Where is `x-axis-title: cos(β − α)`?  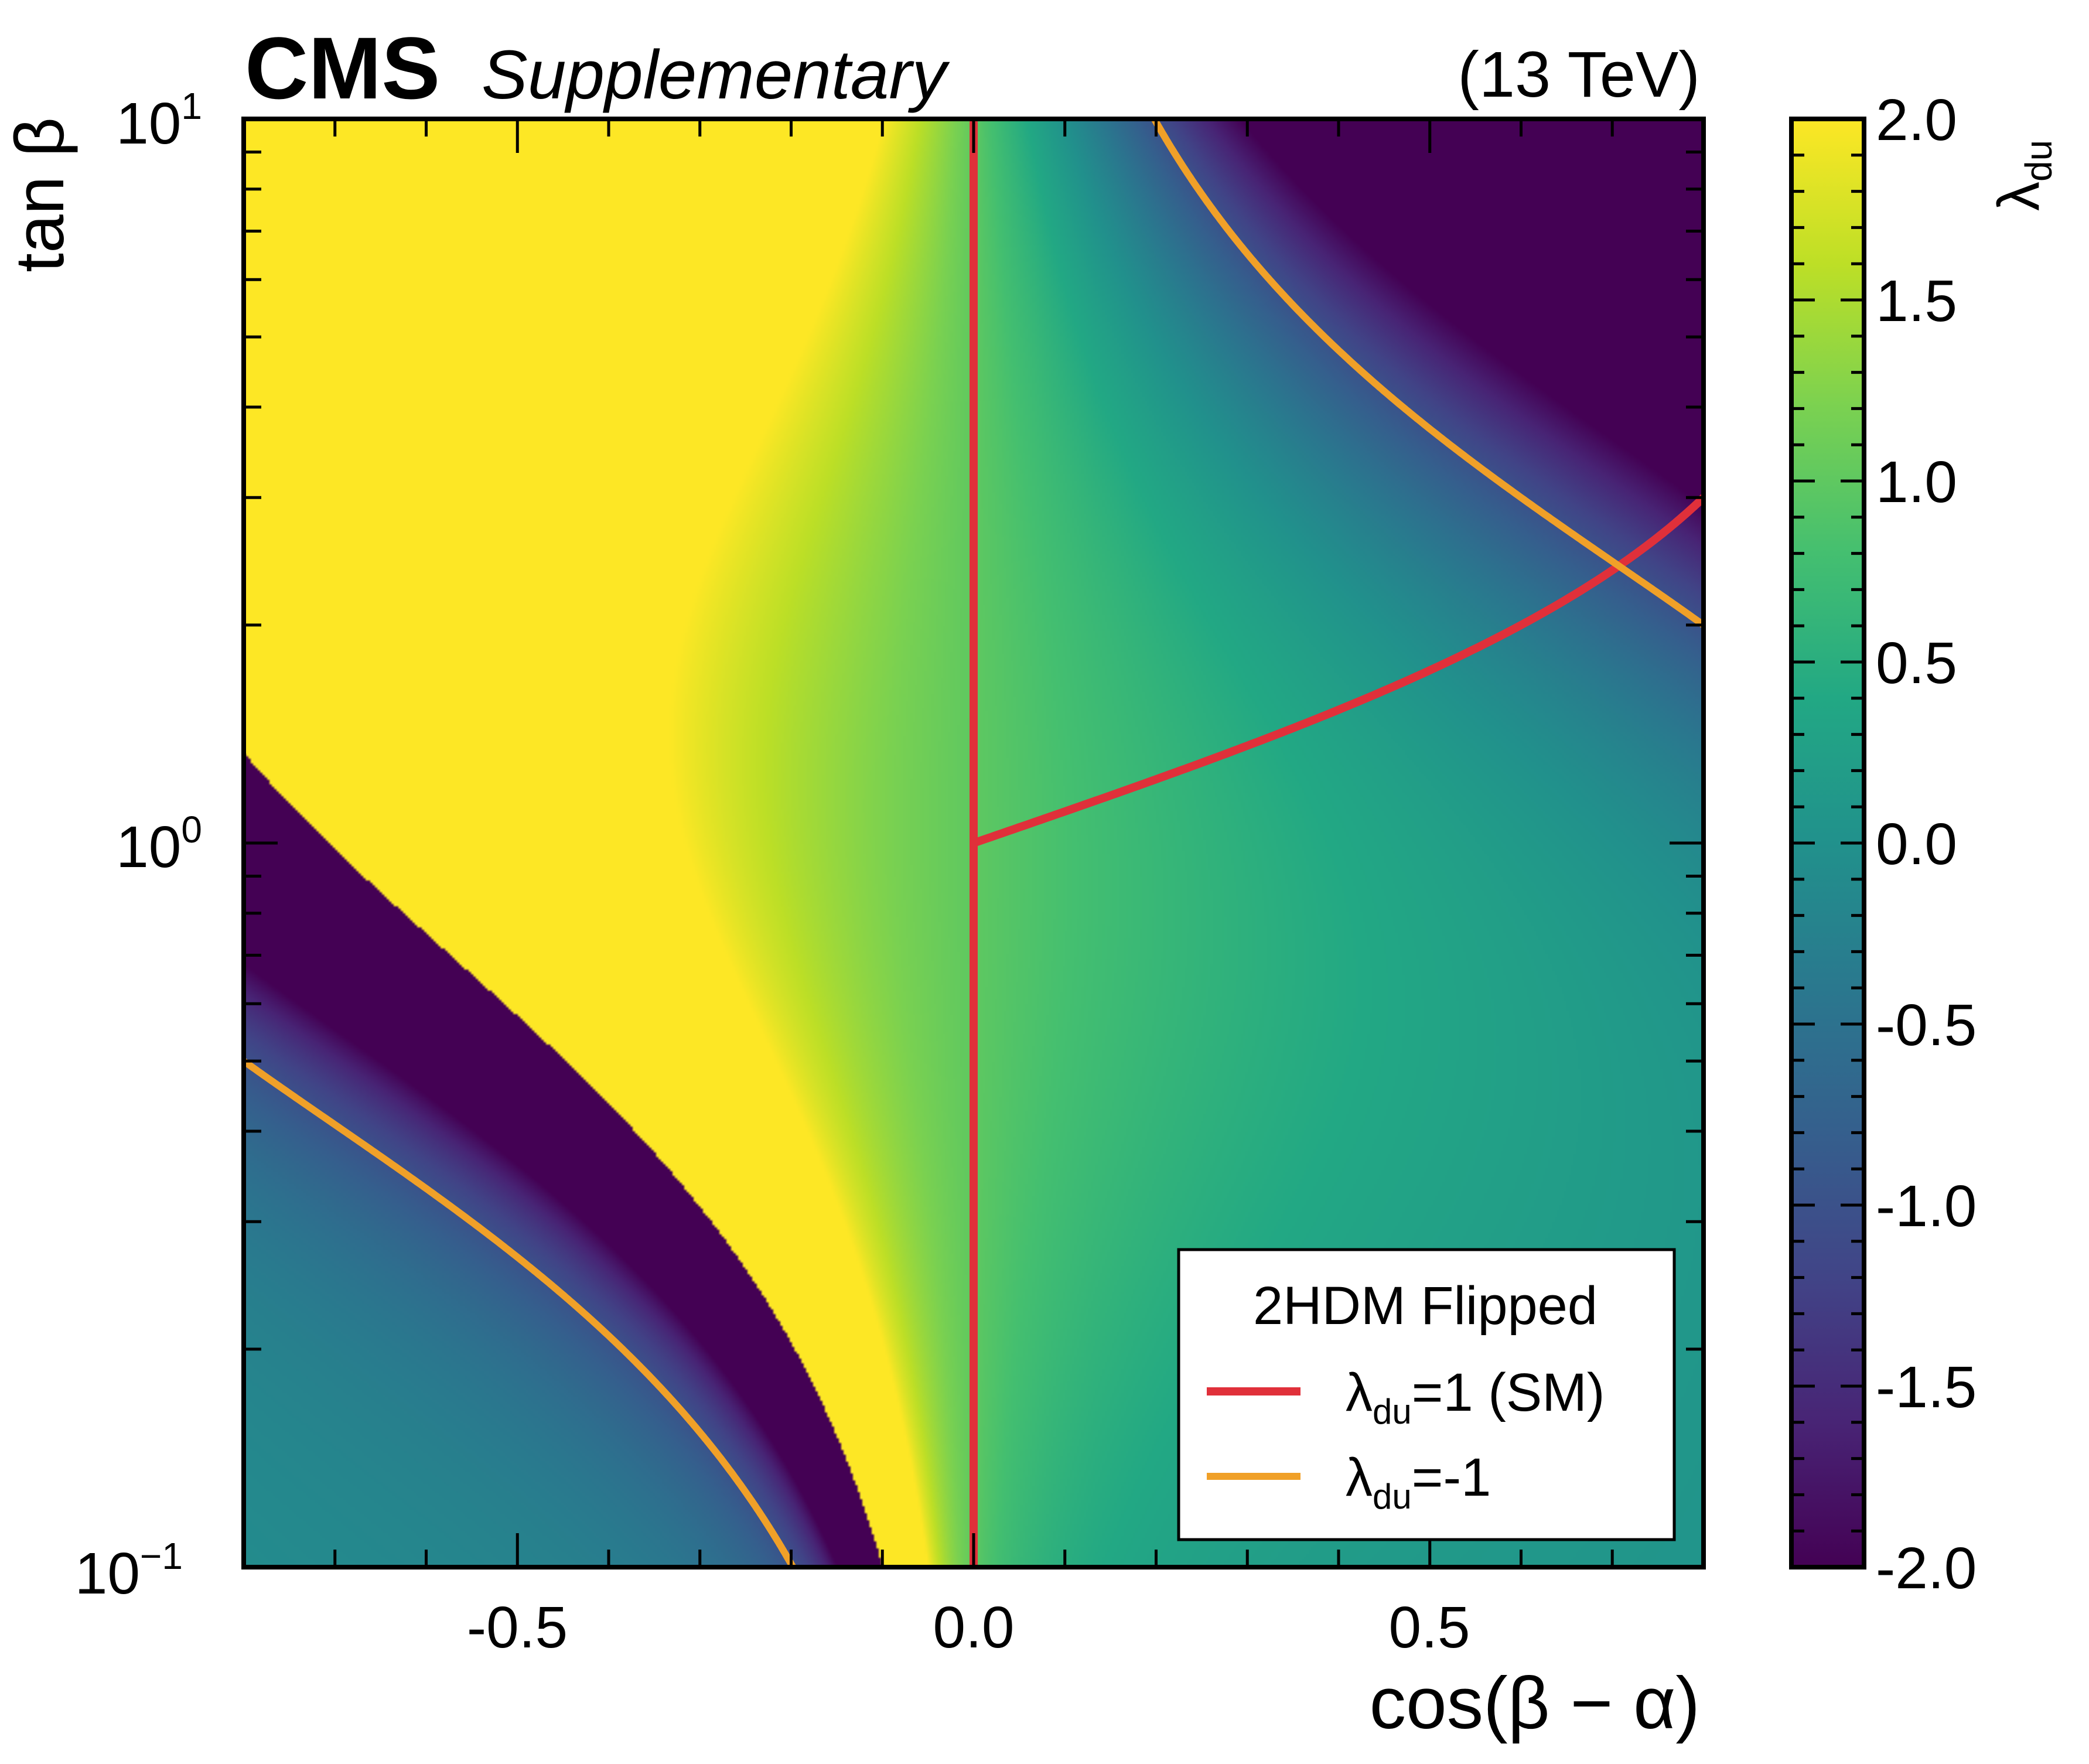
x-axis-title: cos(β − α) is located at coordinates (1535, 1703).